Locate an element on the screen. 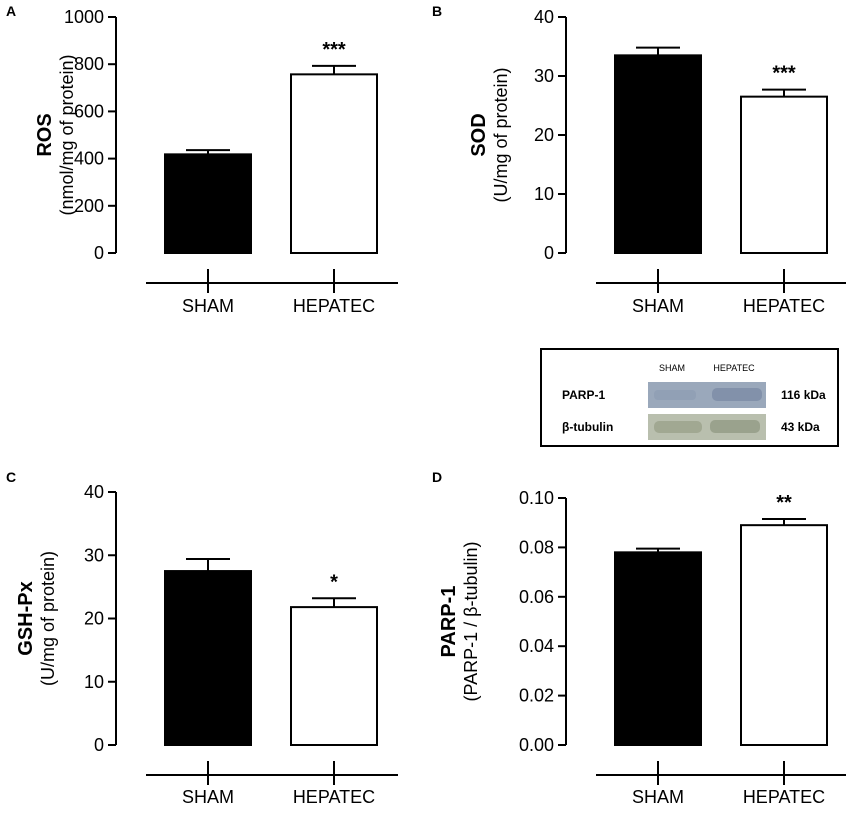 The width and height of the screenshot is (850, 815). panel-letter: D is located at coordinates (437, 477).